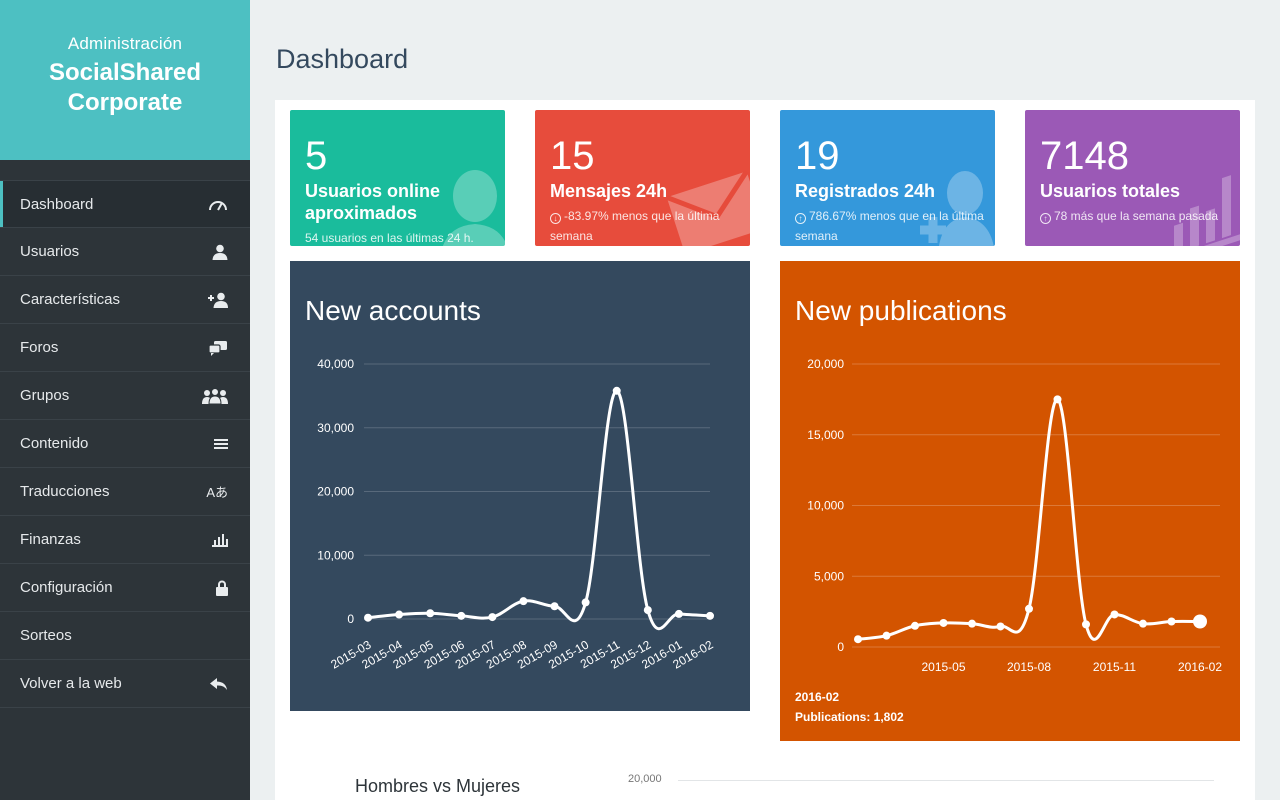 This screenshot has width=1280, height=800. What do you see at coordinates (70, 299) in the screenshot?
I see `sidebar-item-label: Características` at bounding box center [70, 299].